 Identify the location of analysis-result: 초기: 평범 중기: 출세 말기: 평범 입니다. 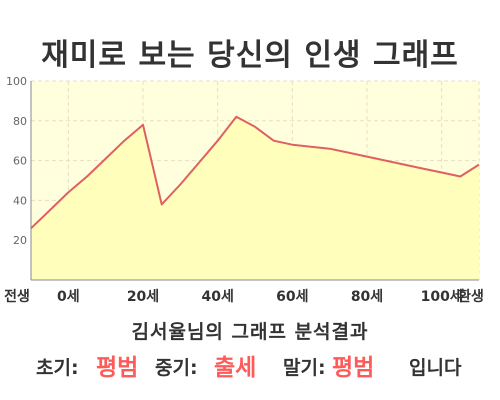
(250, 363).